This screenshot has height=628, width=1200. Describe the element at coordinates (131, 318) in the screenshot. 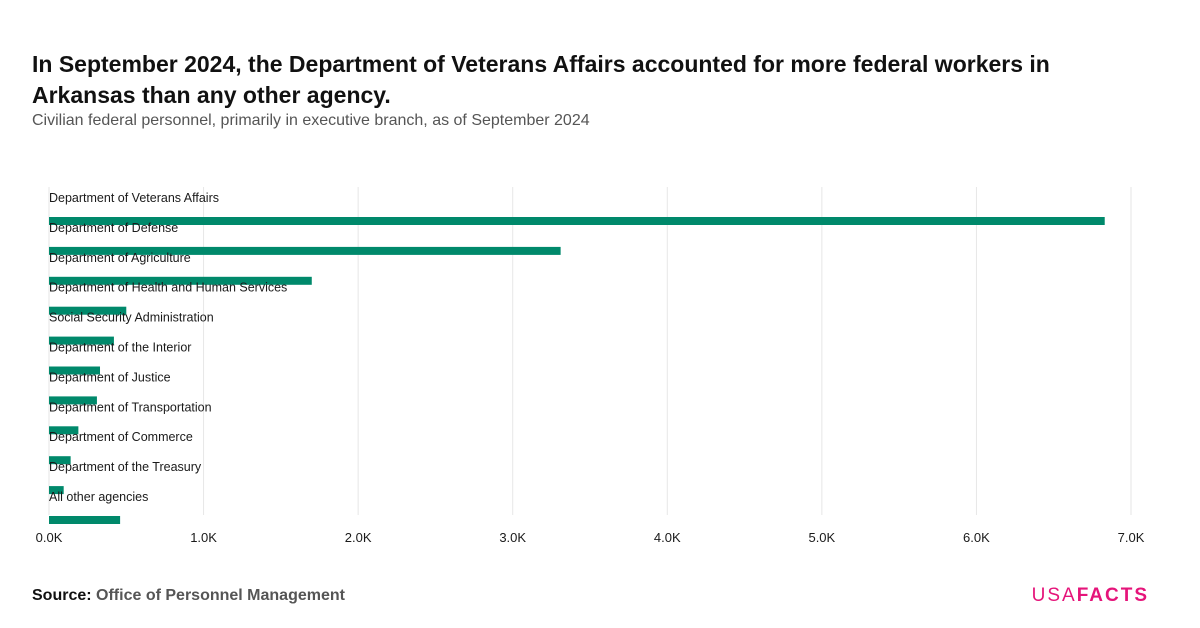

I see `category-label: Social Security Administration` at that location.